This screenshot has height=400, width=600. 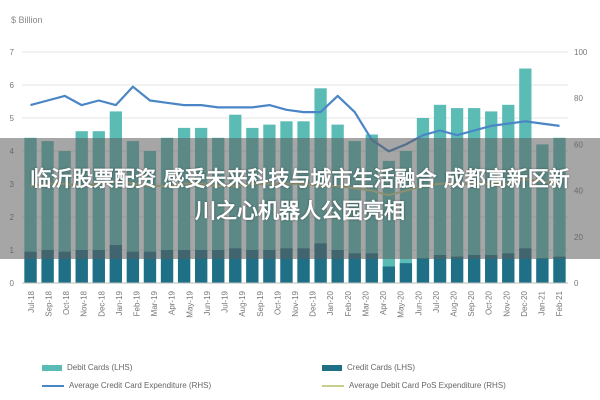 I want to click on x-tick-label: Sep-19, so click(x=260, y=303).